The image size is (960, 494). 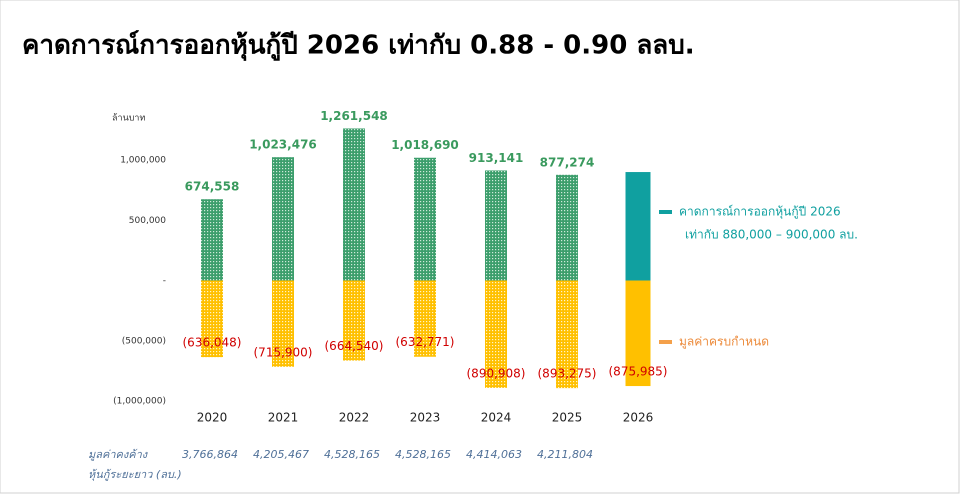 What do you see at coordinates (210, 454) in the screenshot?
I see `footer-value: 3,766,864` at bounding box center [210, 454].